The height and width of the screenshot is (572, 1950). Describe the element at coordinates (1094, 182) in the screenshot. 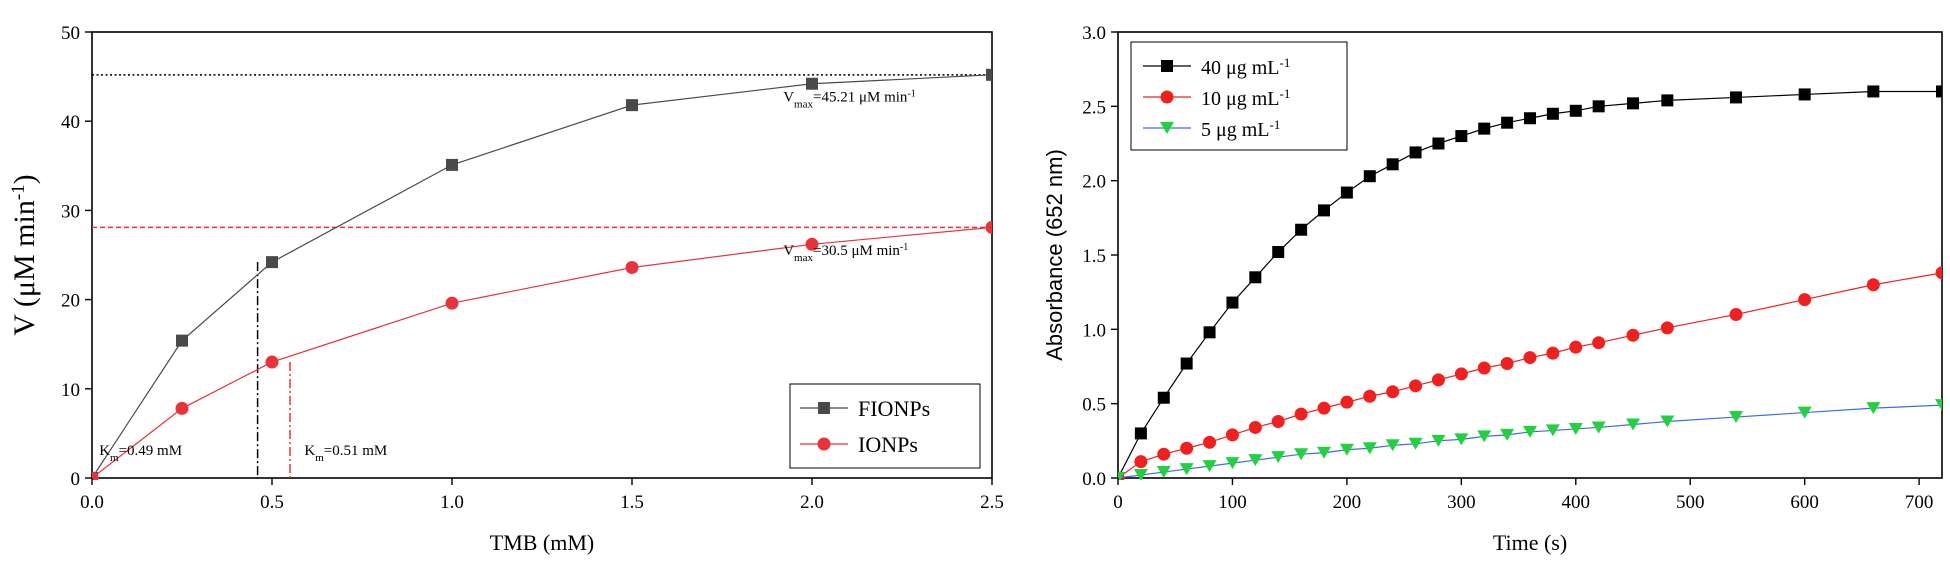

I see `y-tick-label: 2.0` at that location.